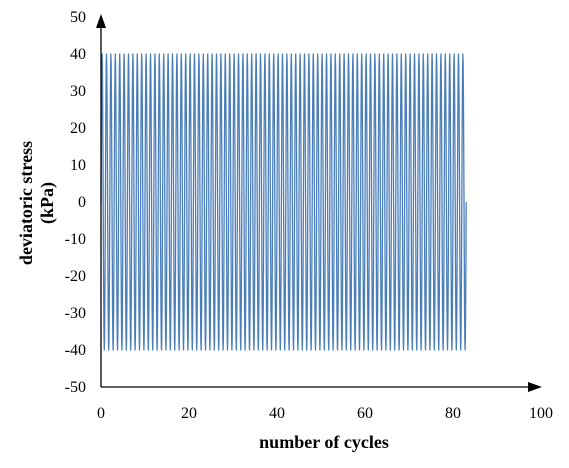 The width and height of the screenshot is (569, 468). I want to click on y-tick-label: 10, so click(78, 165).